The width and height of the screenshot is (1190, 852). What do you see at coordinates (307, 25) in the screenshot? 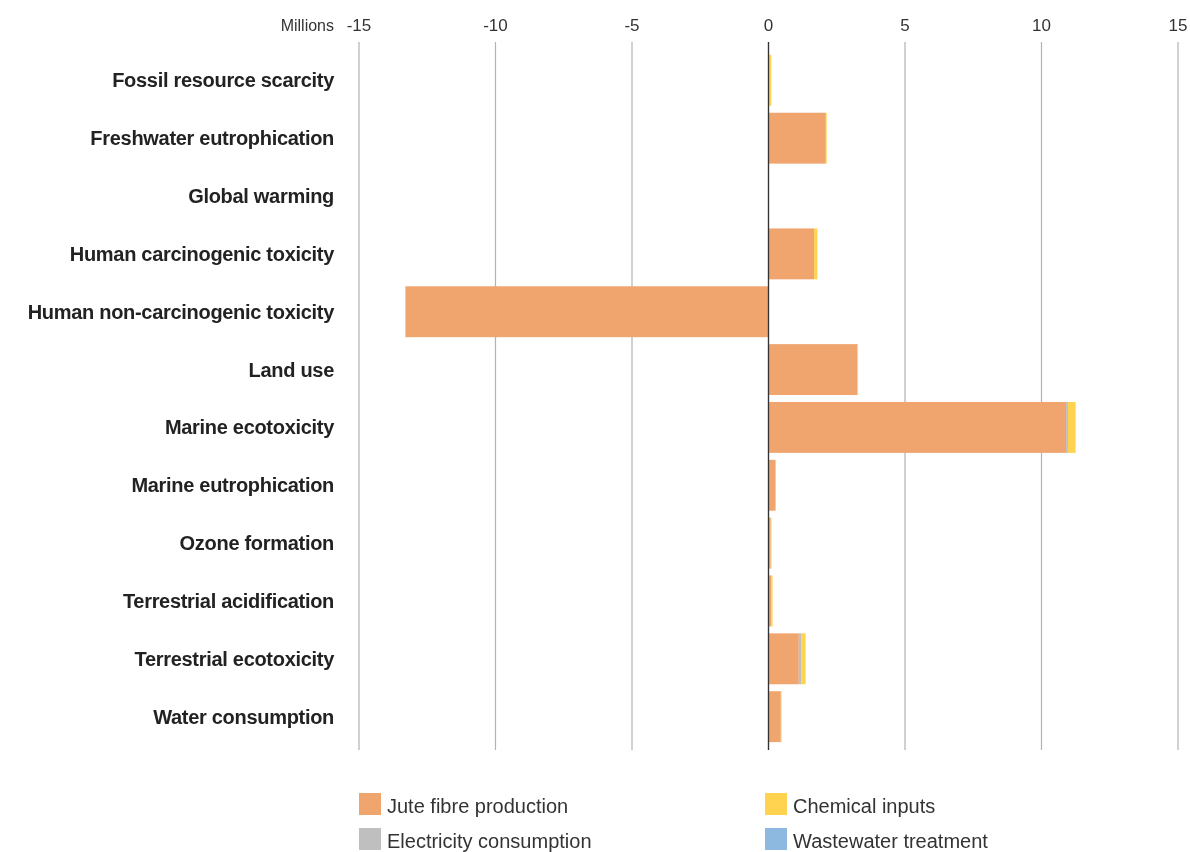
I see `x-axis-title: Millions` at bounding box center [307, 25].